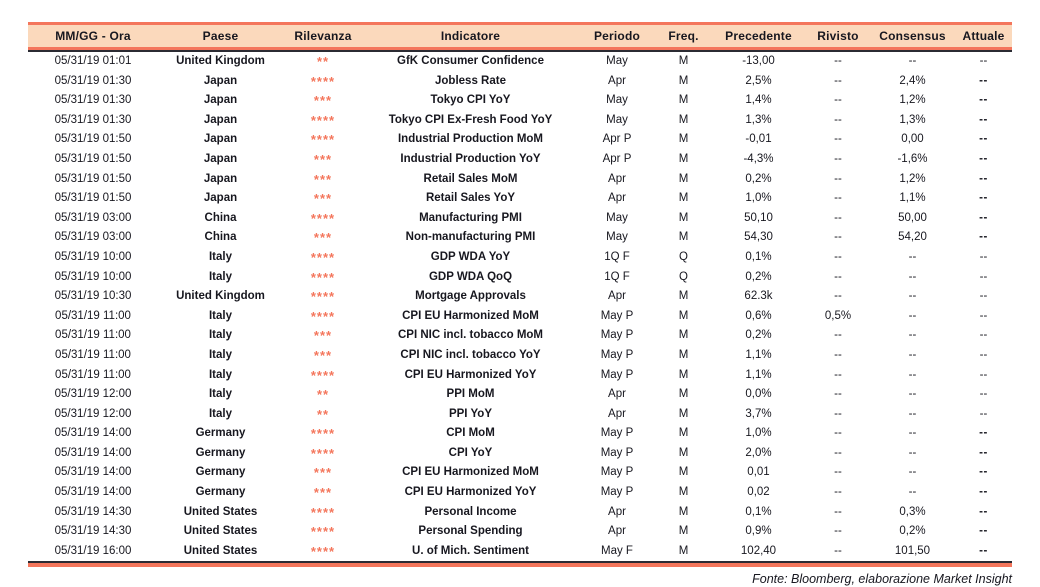 This screenshot has width=1040, height=587. What do you see at coordinates (470, 178) in the screenshot?
I see `cell-indicator: Retail Sales MoM` at bounding box center [470, 178].